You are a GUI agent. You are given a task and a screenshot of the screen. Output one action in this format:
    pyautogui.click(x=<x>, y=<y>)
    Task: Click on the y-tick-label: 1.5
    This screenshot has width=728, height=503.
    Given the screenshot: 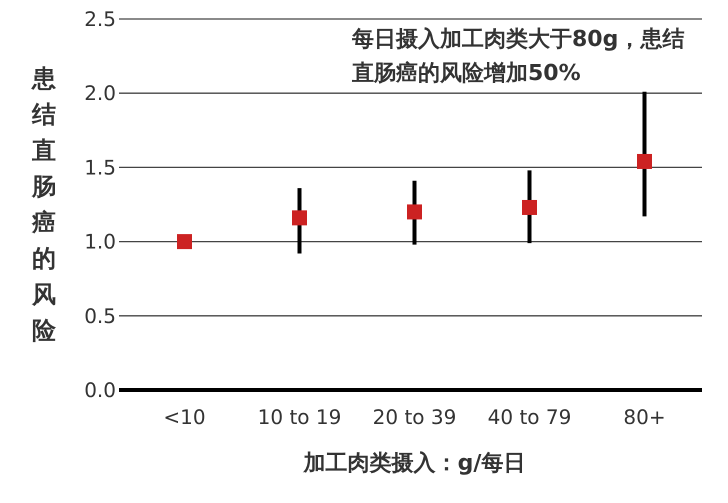 What is the action you would take?
    pyautogui.click(x=100, y=167)
    